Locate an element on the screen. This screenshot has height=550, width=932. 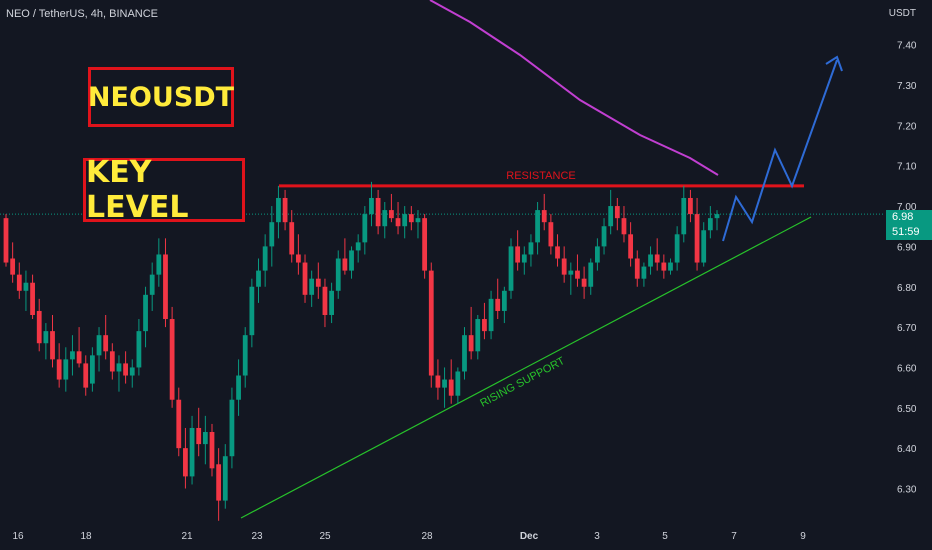
projection-arrowhead is located at coordinates (834, 63).